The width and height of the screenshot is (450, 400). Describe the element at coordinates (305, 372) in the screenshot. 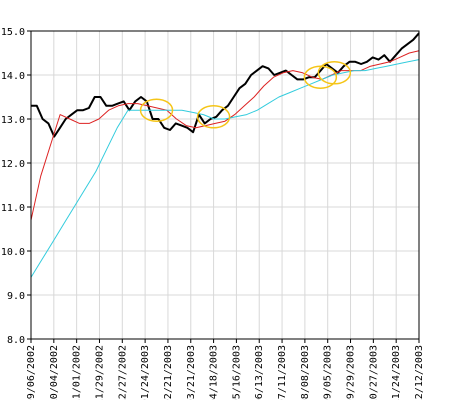

I see `x-tick-label: 08/08/2003` at that location.